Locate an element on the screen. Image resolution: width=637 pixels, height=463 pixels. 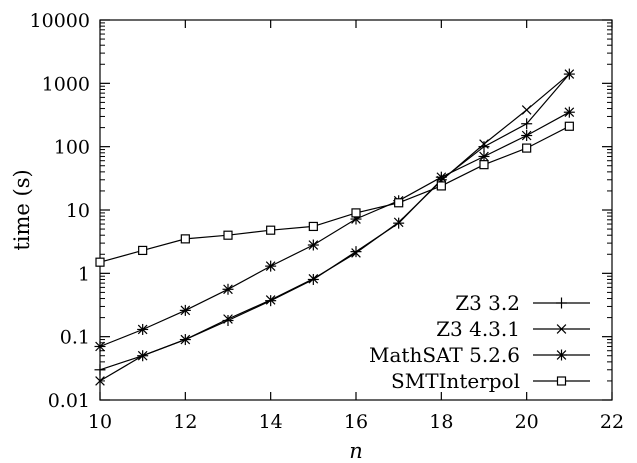
y-tick-label: 1000 is located at coordinates (66, 84).